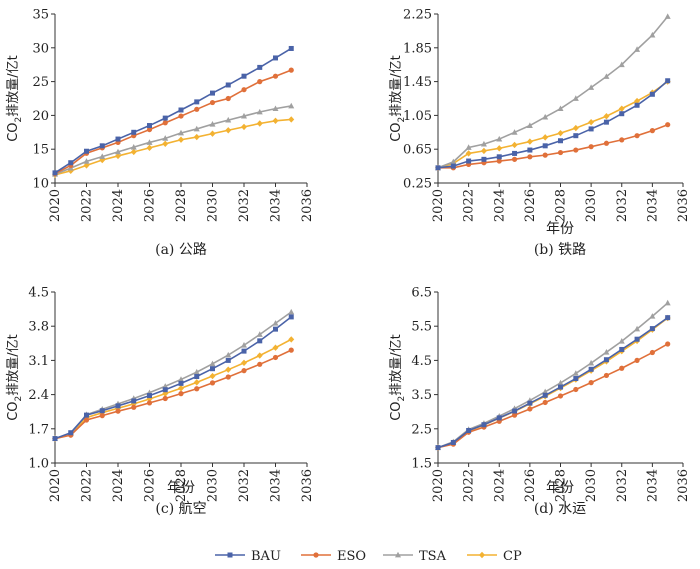  Describe the element at coordinates (417, 150) in the screenshot. I see `y-tick-label: 0.65` at that location.